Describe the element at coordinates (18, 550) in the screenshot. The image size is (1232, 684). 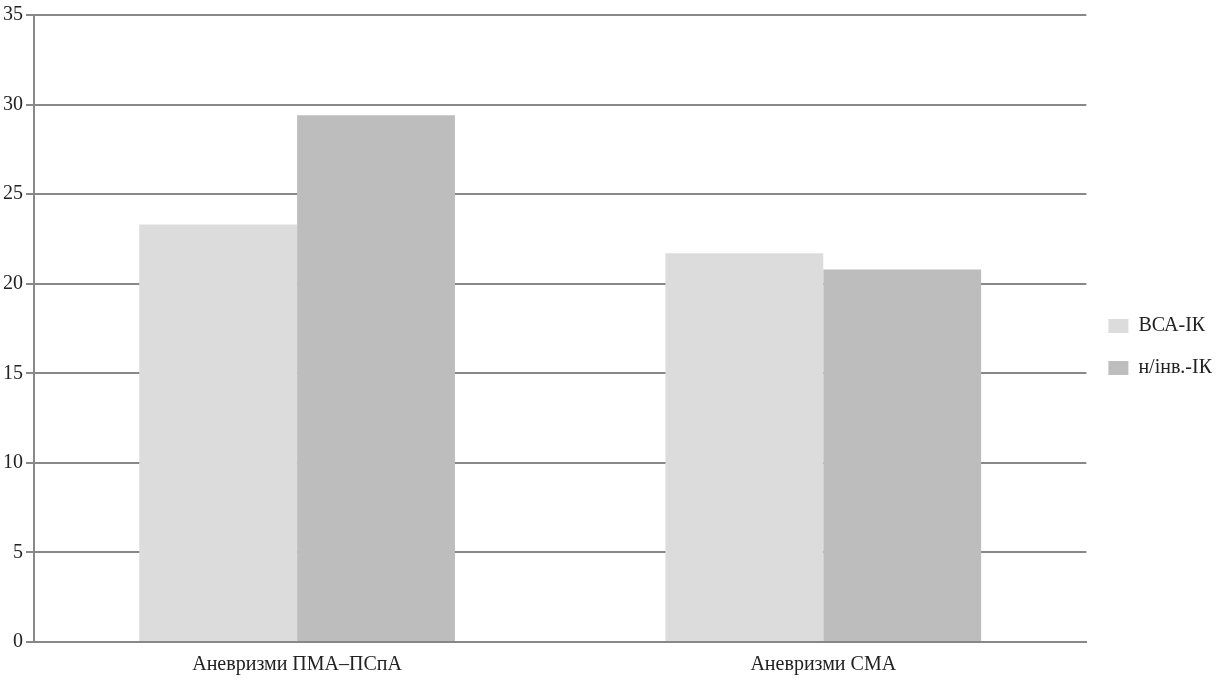
I see `y-tick-label: 5` at that location.